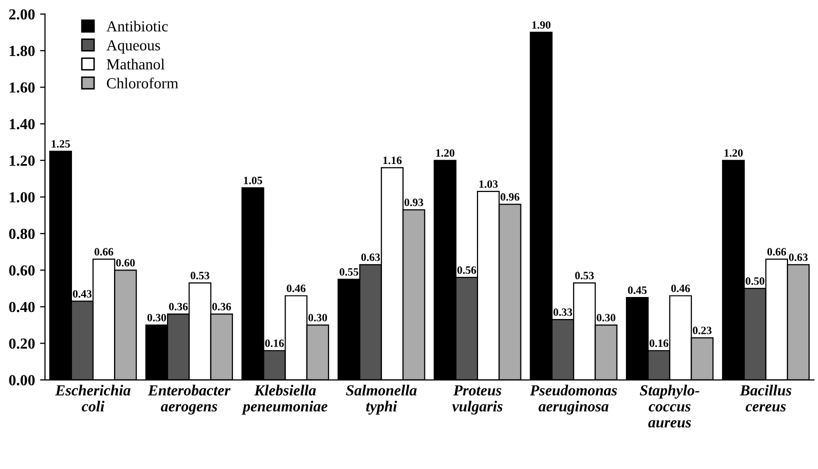 The height and width of the screenshot is (469, 818). I want to click on x-tick-label: Salmonella typhi, so click(381, 399).